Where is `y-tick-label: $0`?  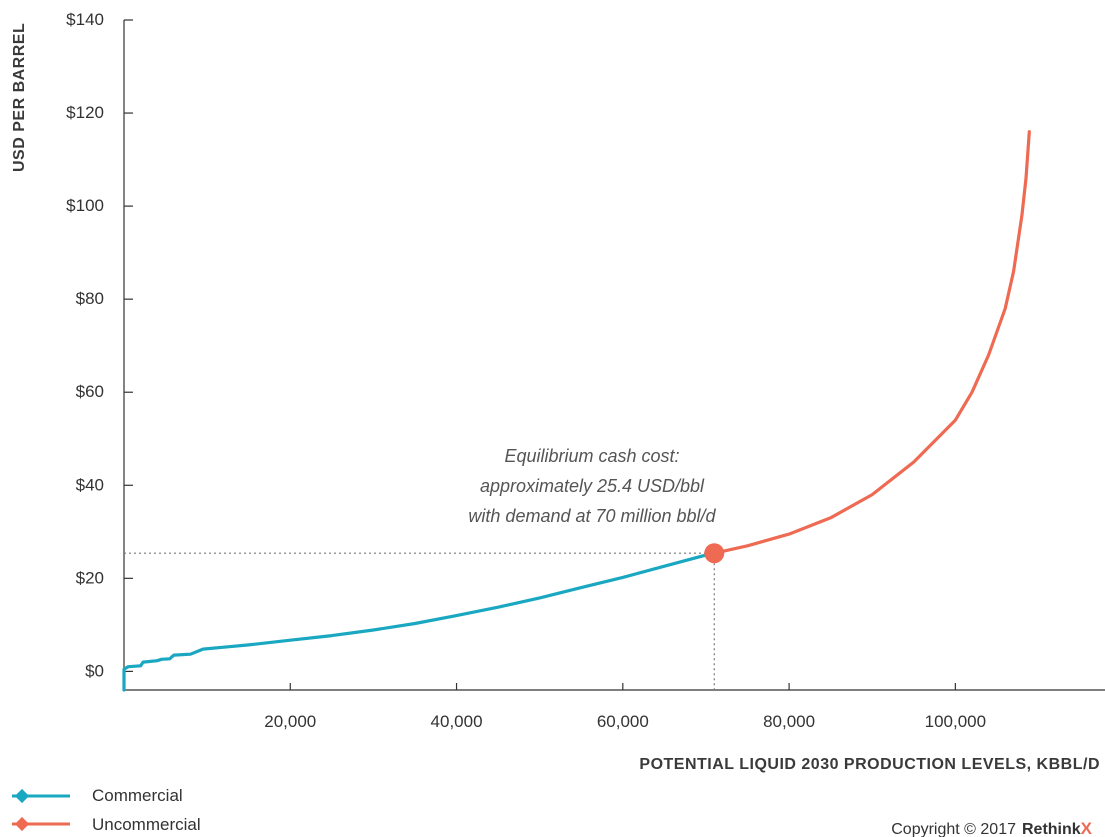
y-tick-label: $0 is located at coordinates (94, 670).